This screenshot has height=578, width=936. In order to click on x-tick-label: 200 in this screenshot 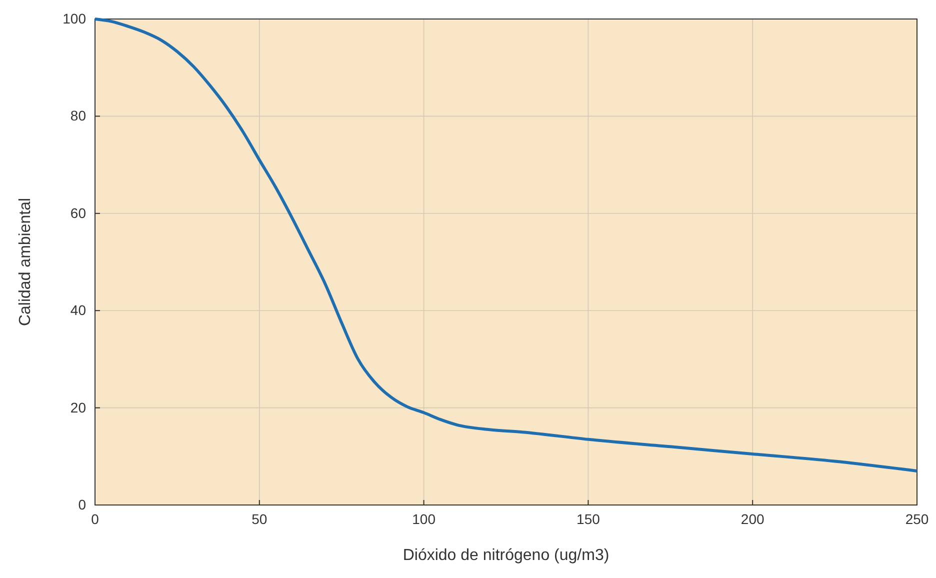, I will do `click(752, 518)`.